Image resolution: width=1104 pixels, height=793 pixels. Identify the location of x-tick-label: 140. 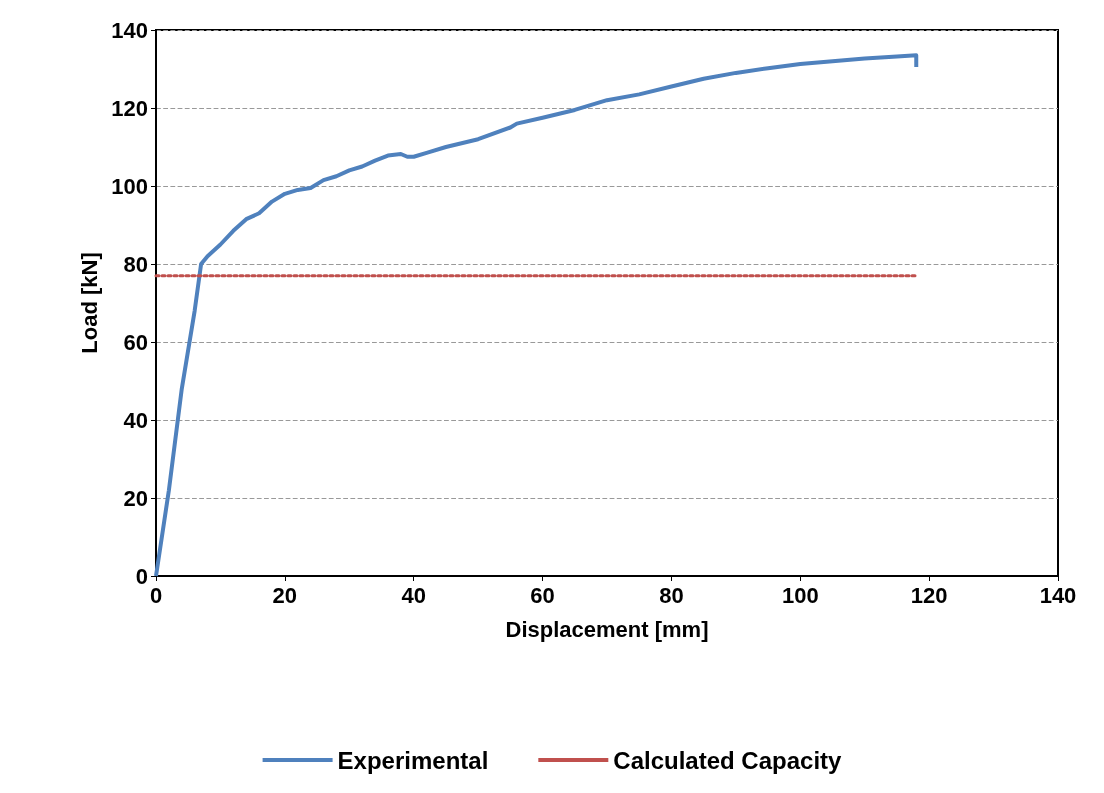
(1058, 595).